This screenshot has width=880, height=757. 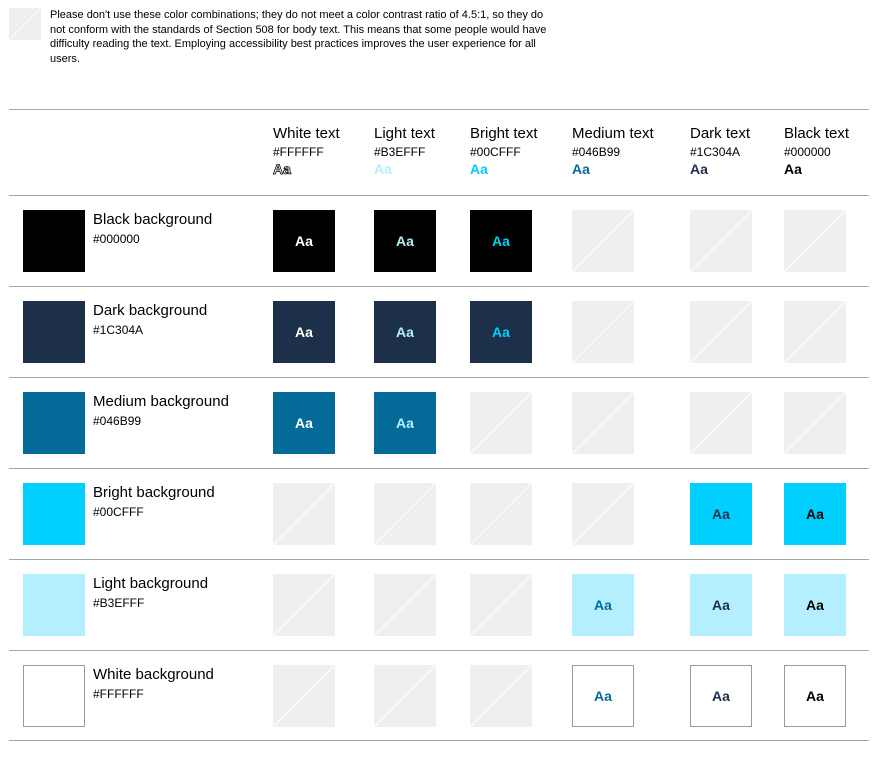 What do you see at coordinates (117, 421) in the screenshot?
I see `row-hex: #046B99` at bounding box center [117, 421].